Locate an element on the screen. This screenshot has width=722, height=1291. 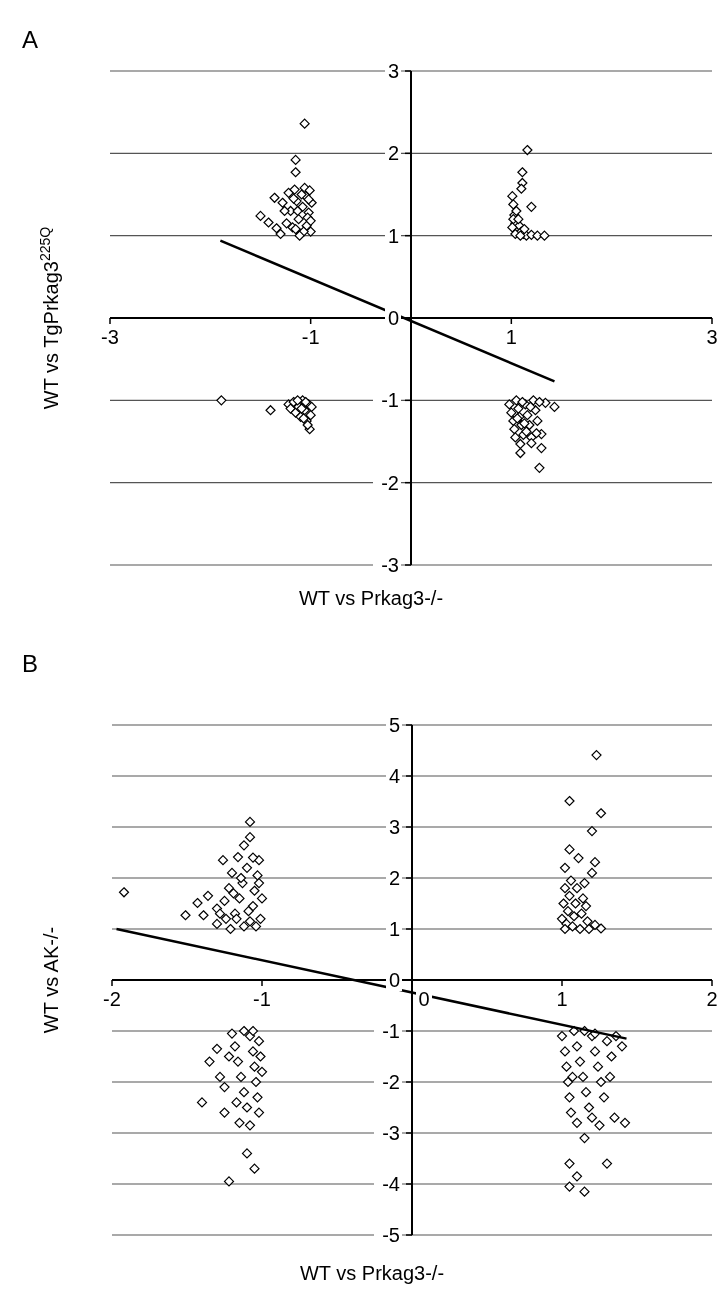
x-tick-label: -3 is located at coordinates (110, 337).